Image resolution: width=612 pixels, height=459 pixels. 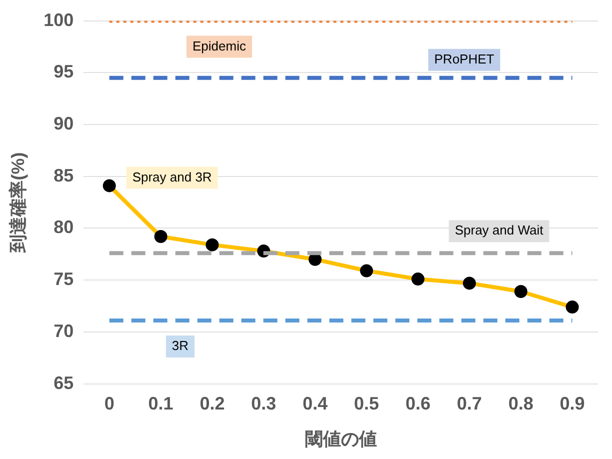 I want to click on x-tick-label: 0.7, so click(x=469, y=404).